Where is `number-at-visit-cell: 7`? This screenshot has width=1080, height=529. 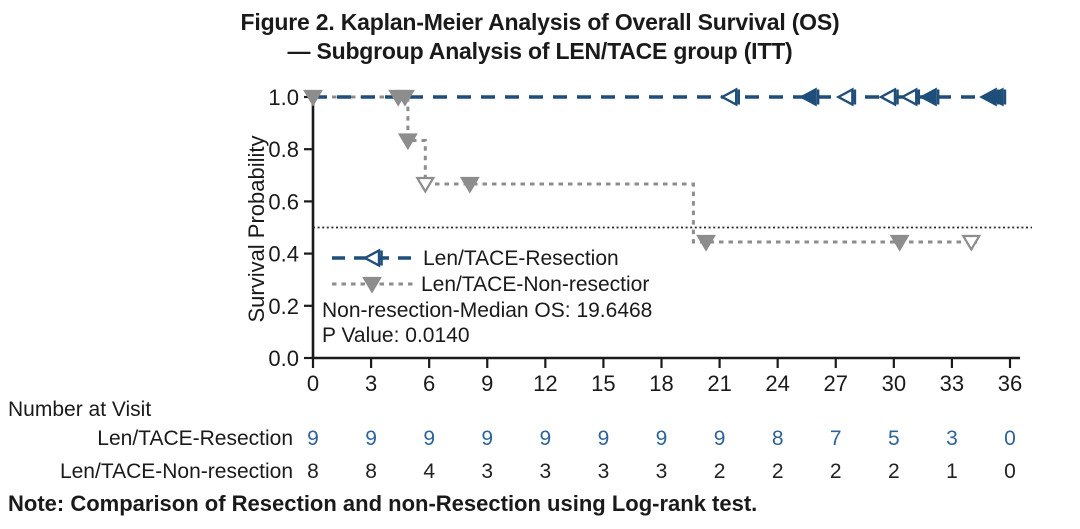
number-at-visit-cell: 7 is located at coordinates (835, 438).